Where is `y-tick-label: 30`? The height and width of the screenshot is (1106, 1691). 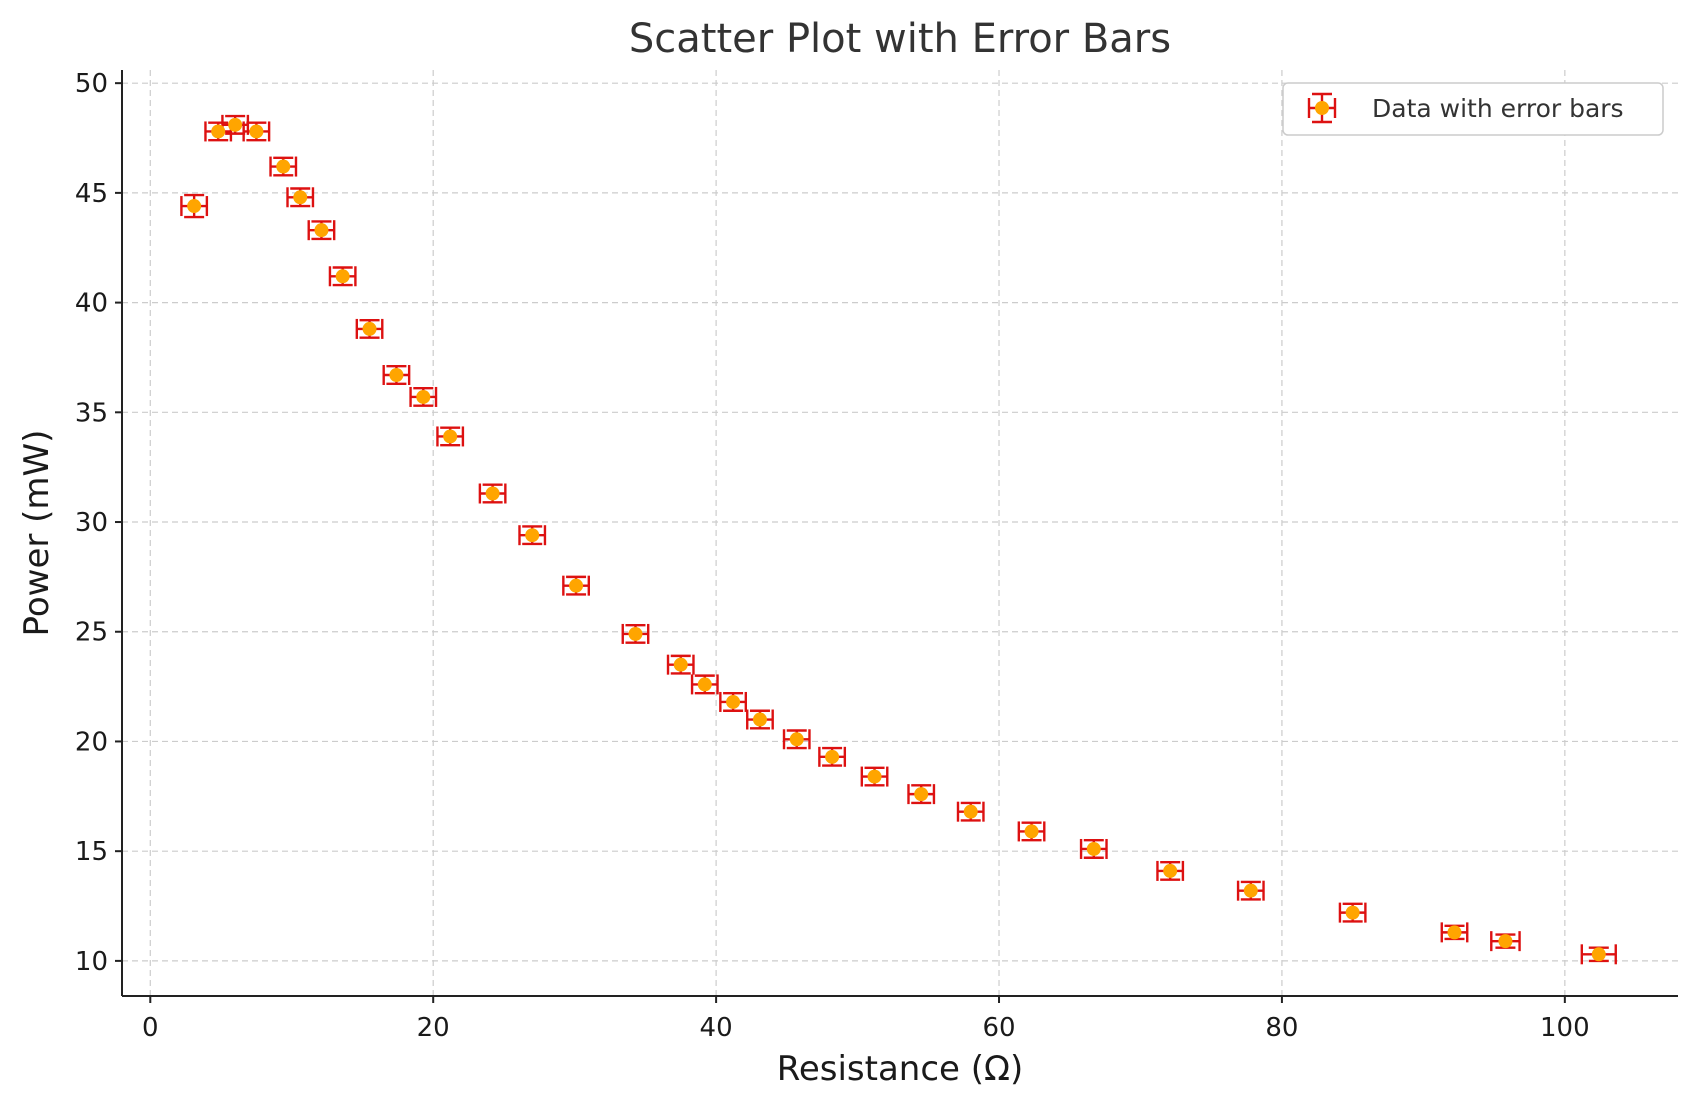
y-tick-label: 30 is located at coordinates (91, 523).